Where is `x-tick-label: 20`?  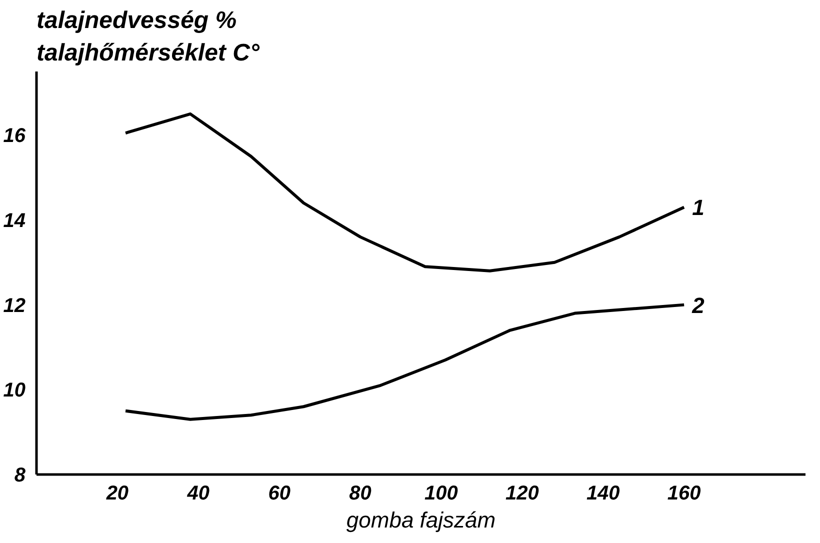
x-tick-label: 20 is located at coordinates (117, 493).